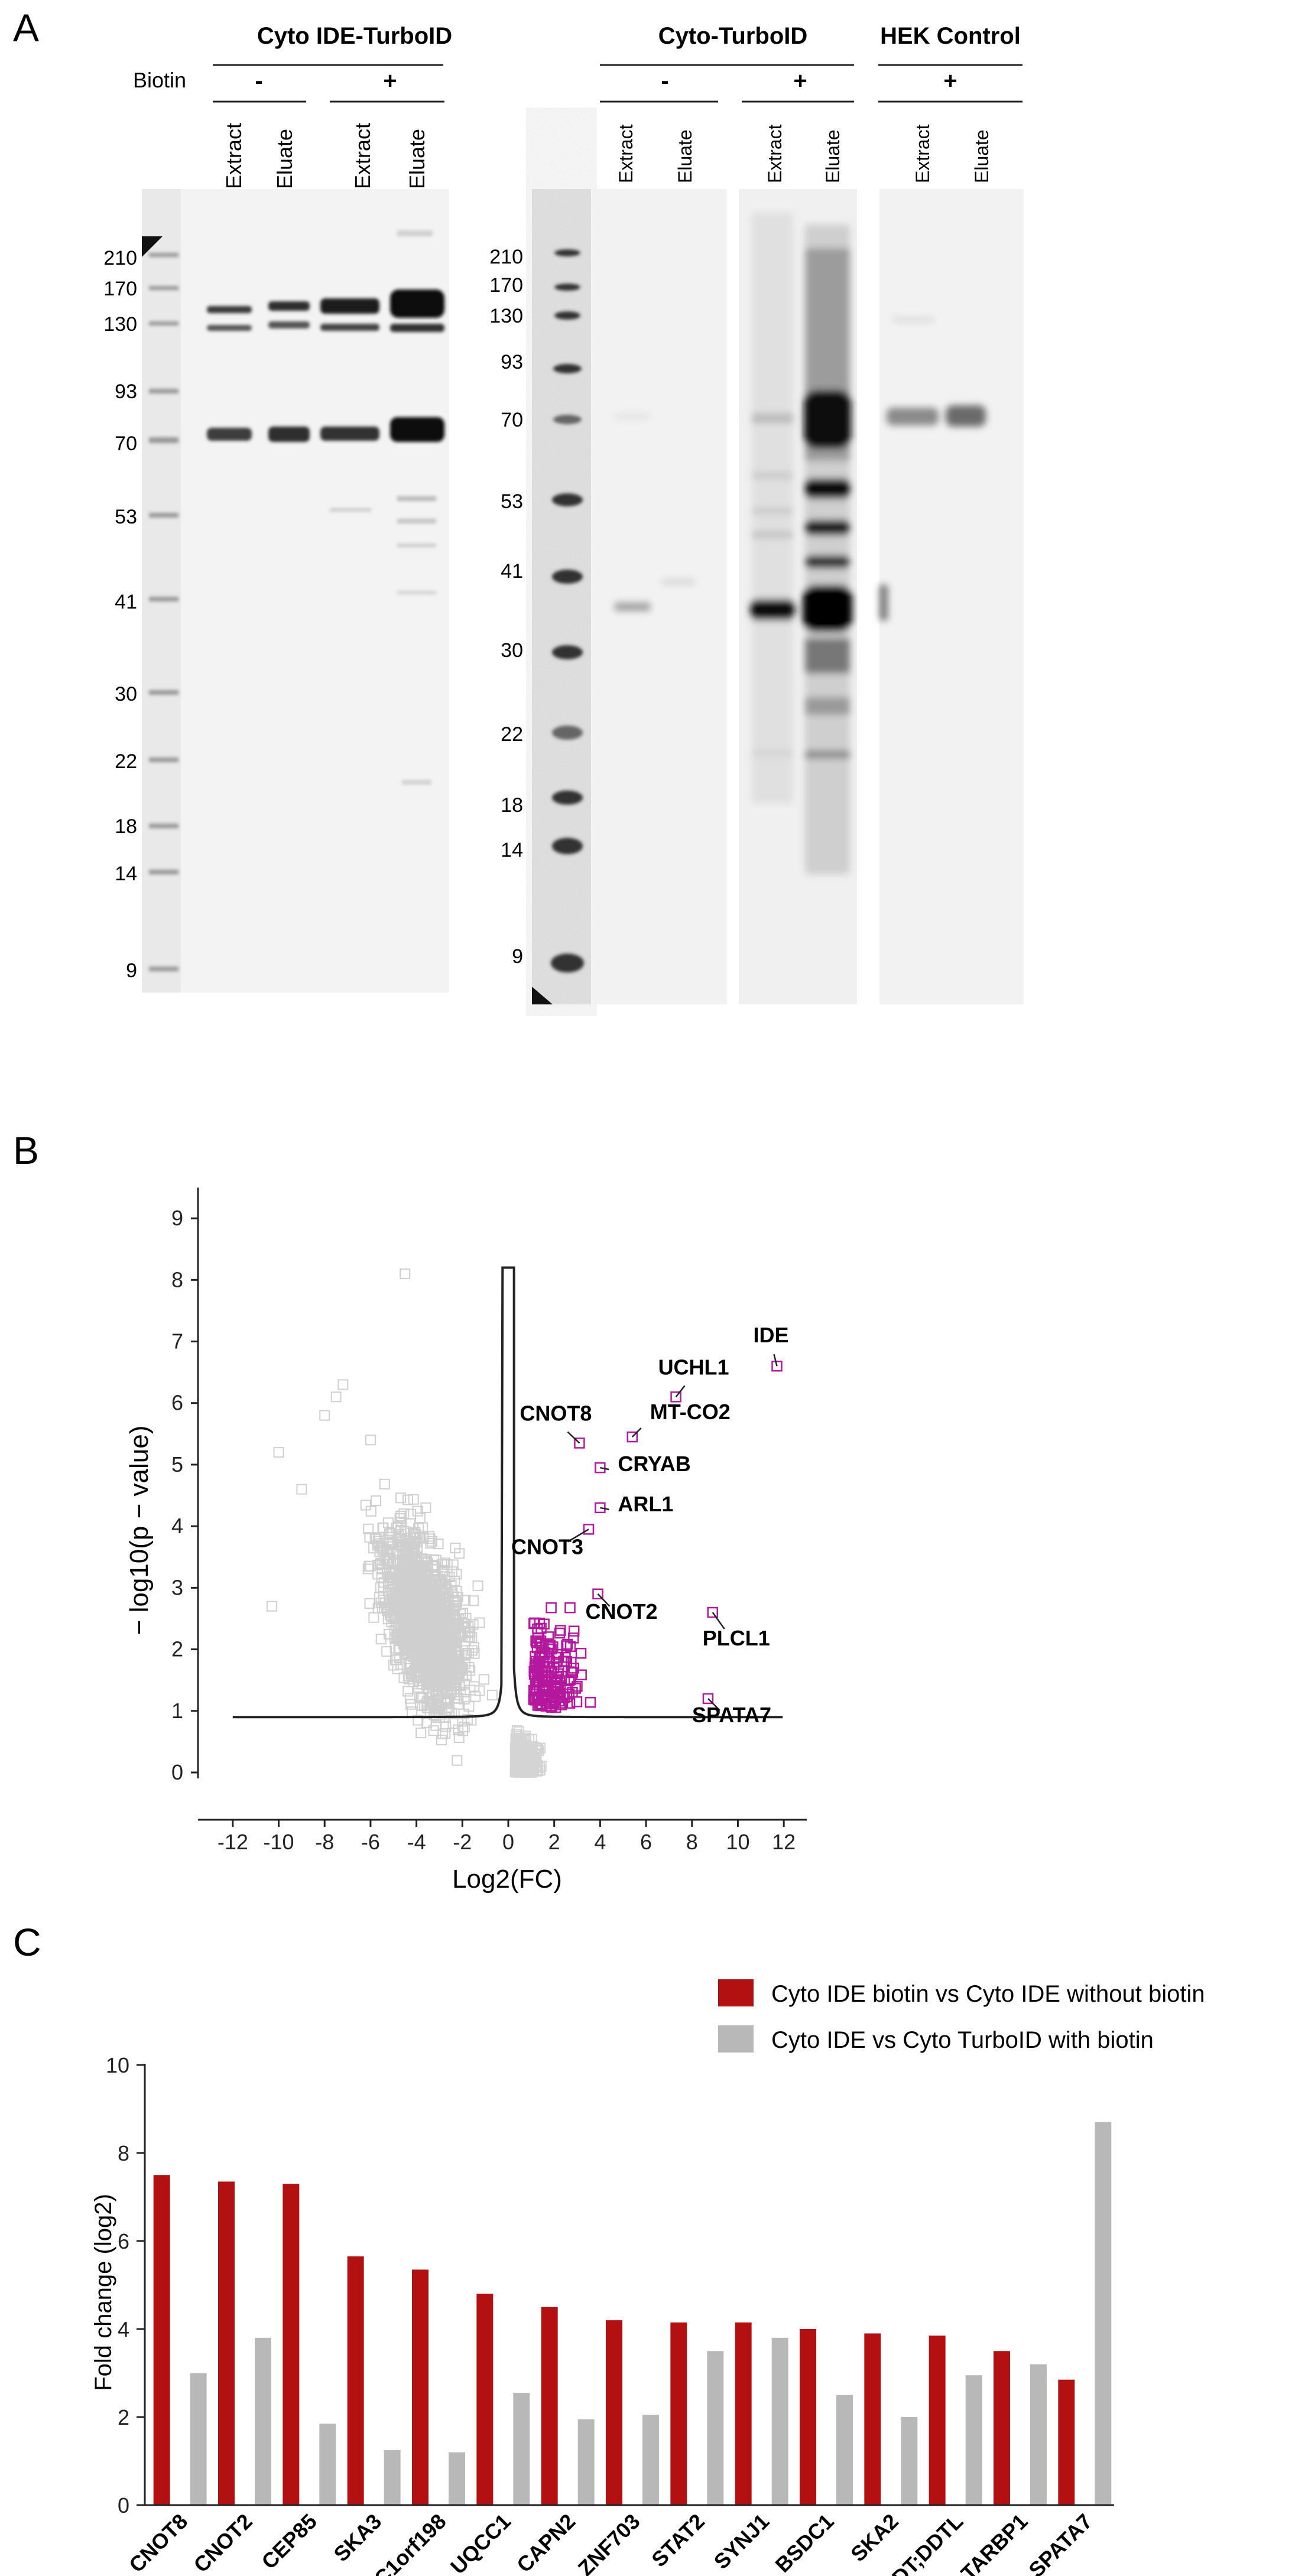 This screenshot has width=1292, height=2576. Describe the element at coordinates (177, 1279) in the screenshot. I see `y-tick-label: 8` at that location.